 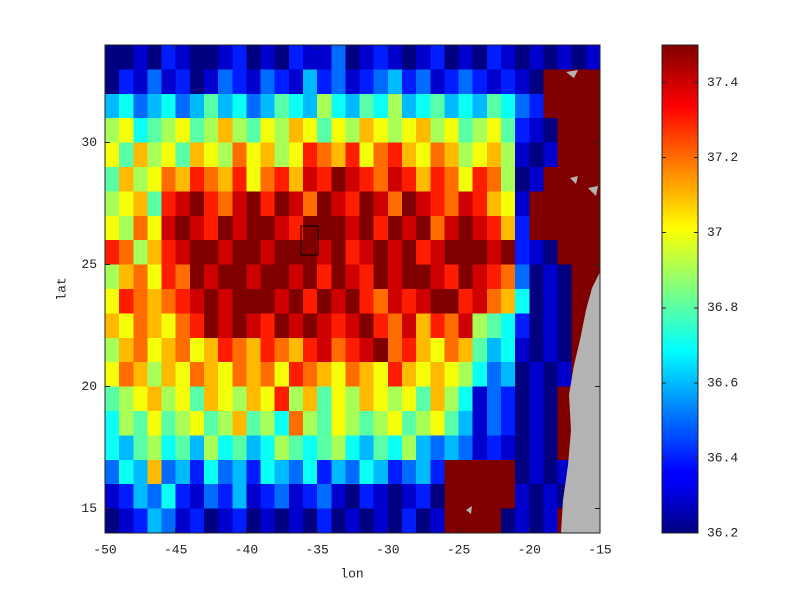 What do you see at coordinates (316, 549) in the screenshot?
I see `x-tick-label: -35` at bounding box center [316, 549].